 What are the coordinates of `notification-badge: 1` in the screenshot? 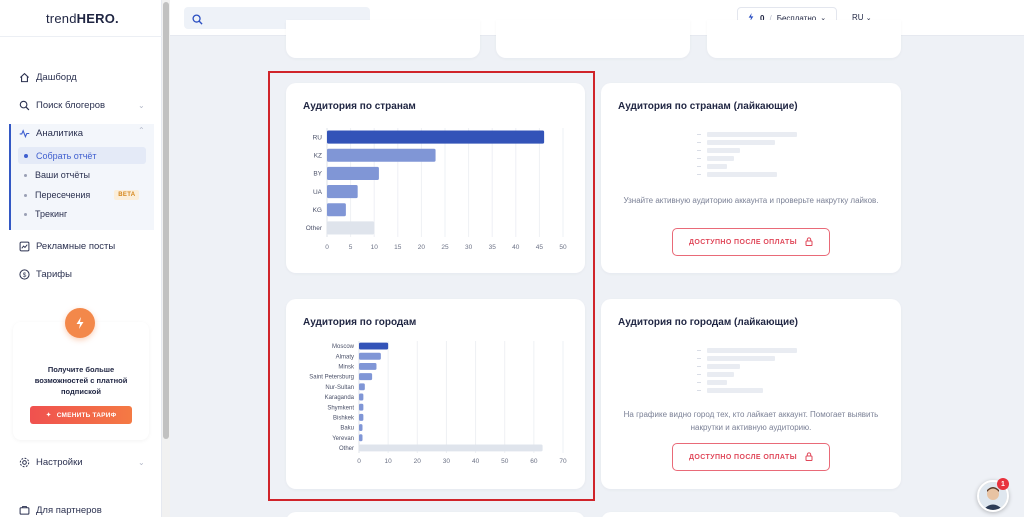 It's located at (1003, 484).